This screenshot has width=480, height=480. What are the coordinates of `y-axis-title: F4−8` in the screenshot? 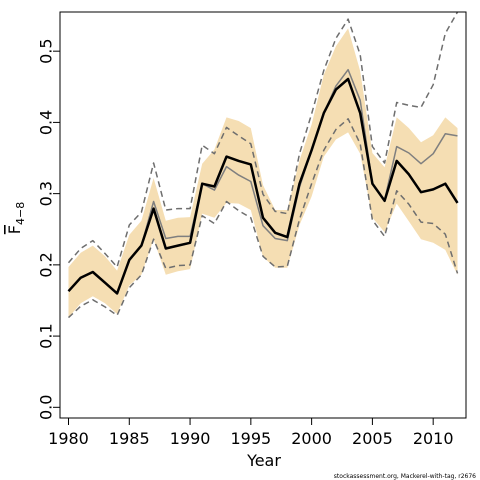 It's located at (16, 218).